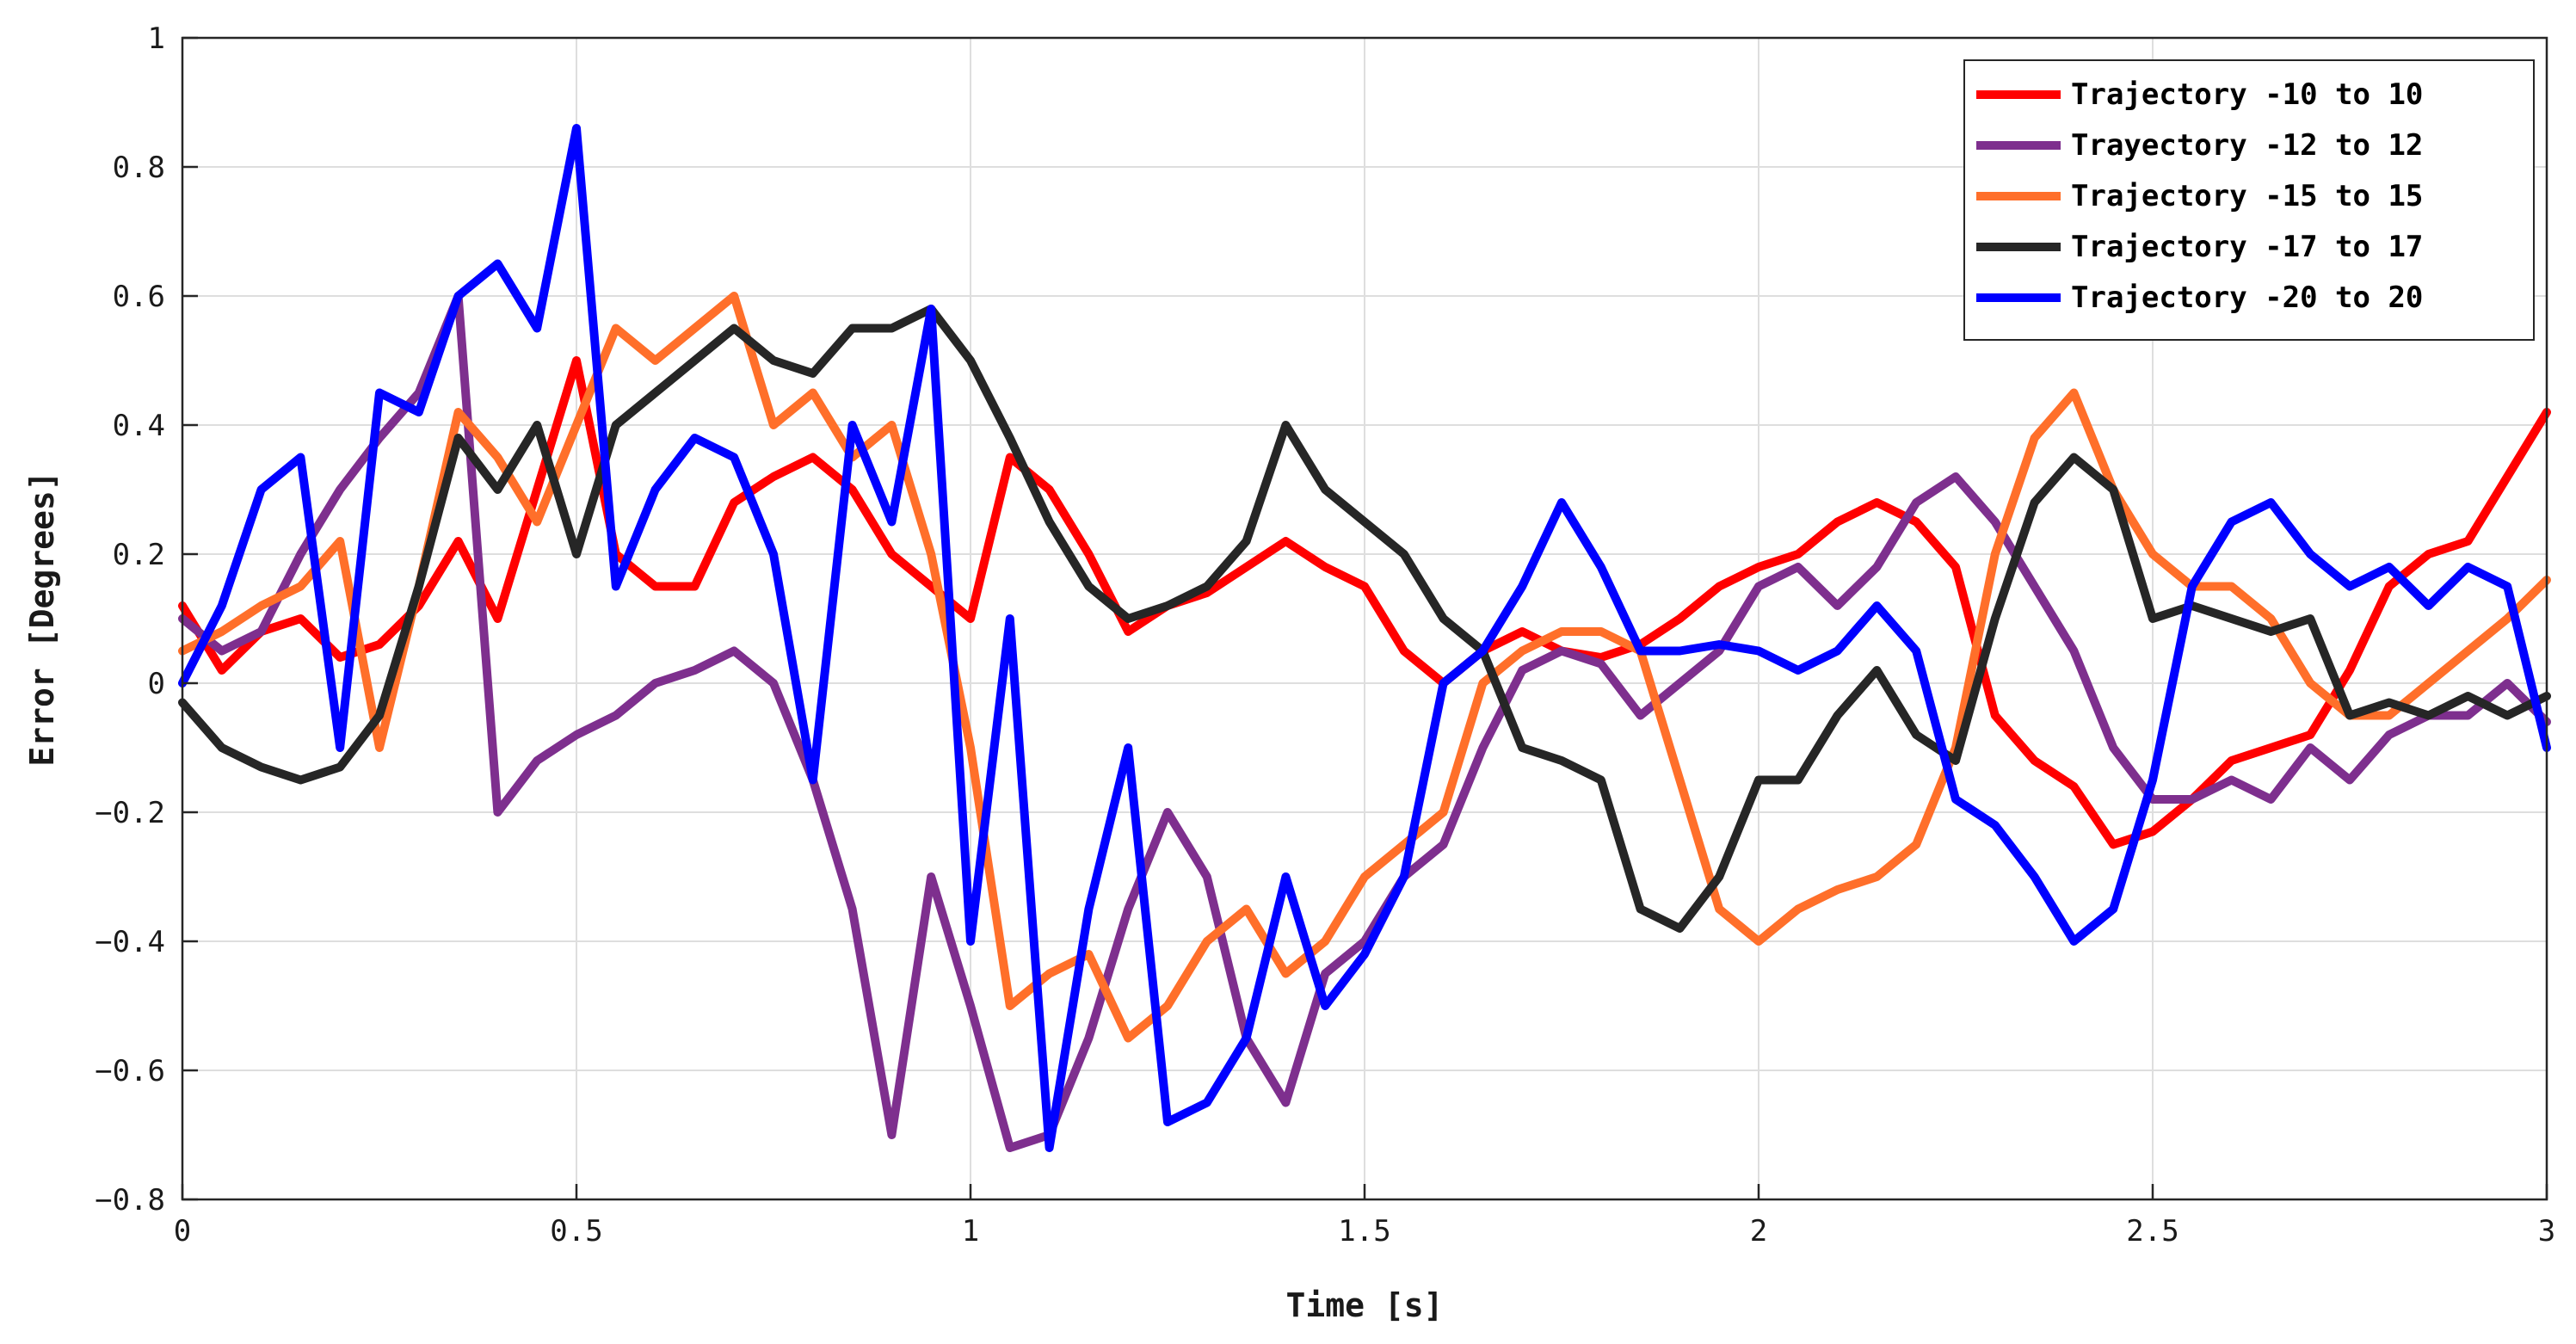  What do you see at coordinates (2247, 298) in the screenshot?
I see `legend-label: Trajectory -20 to 20` at bounding box center [2247, 298].